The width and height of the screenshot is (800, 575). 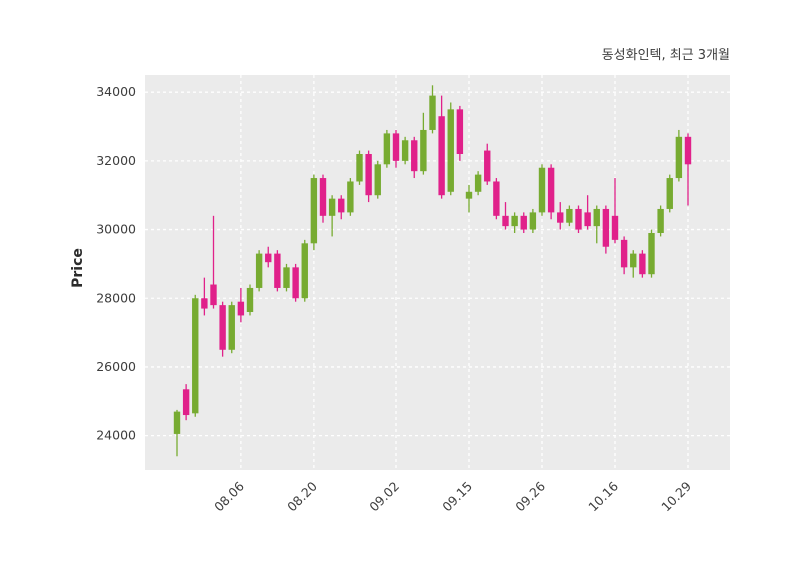 I want to click on y-tick-label: 34000, so click(x=116, y=91).